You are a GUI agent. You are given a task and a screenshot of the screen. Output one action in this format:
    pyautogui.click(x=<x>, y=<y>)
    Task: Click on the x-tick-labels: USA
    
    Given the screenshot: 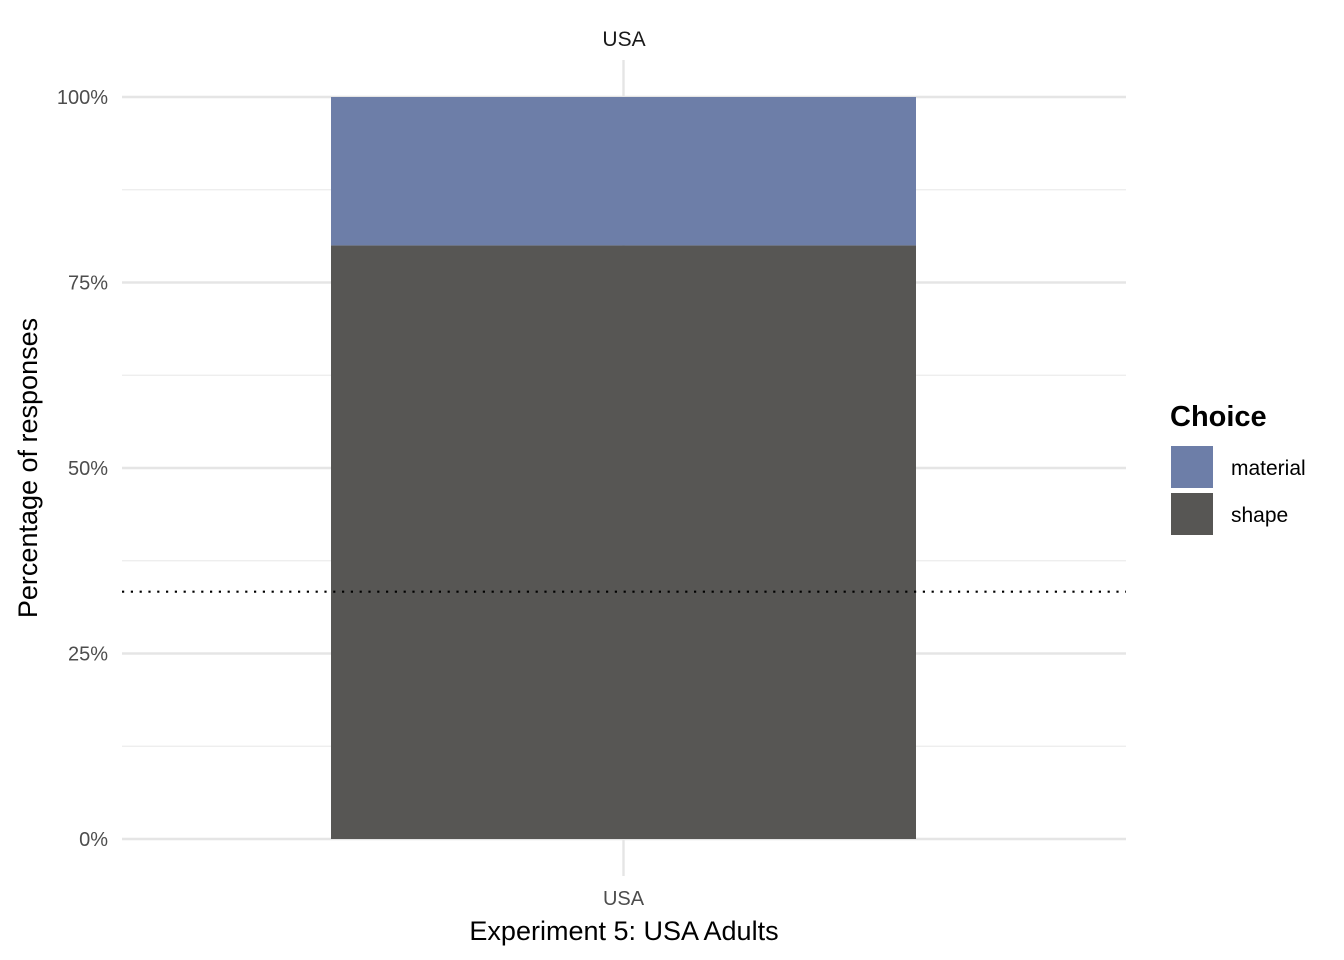 What is the action you would take?
    pyautogui.click(x=624, y=899)
    